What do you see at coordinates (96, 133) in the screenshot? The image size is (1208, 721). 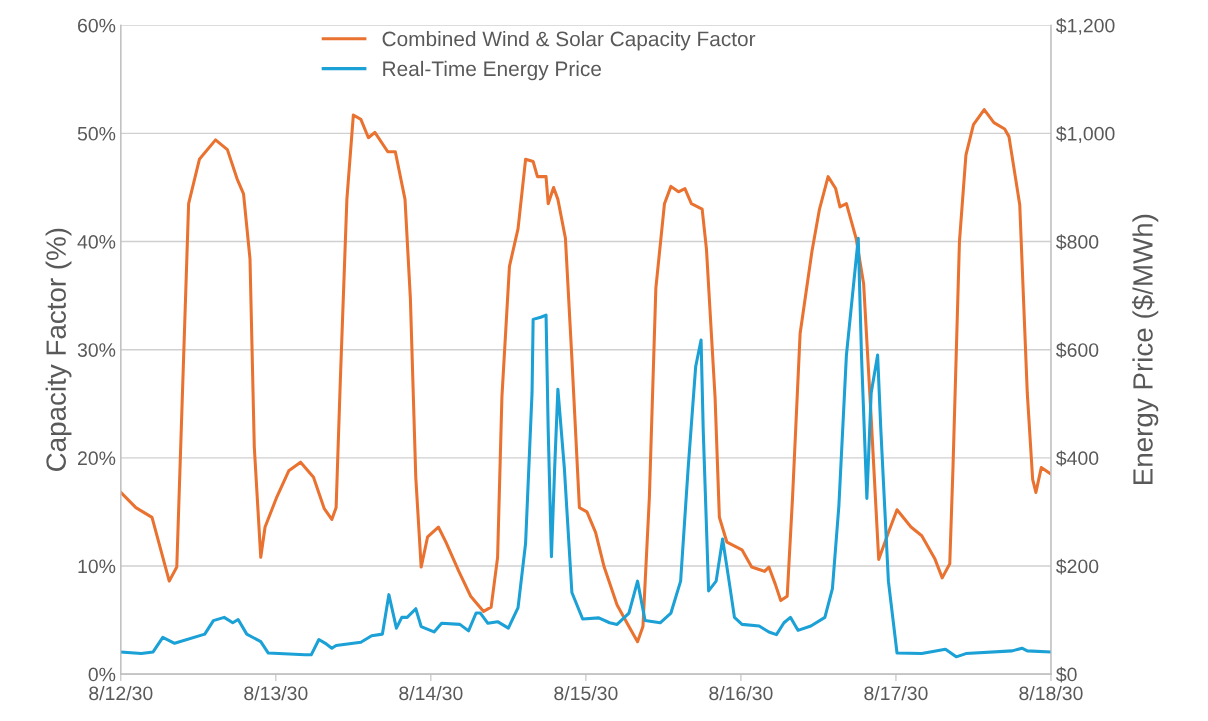 I see `y-tick-label: 50%` at bounding box center [96, 133].